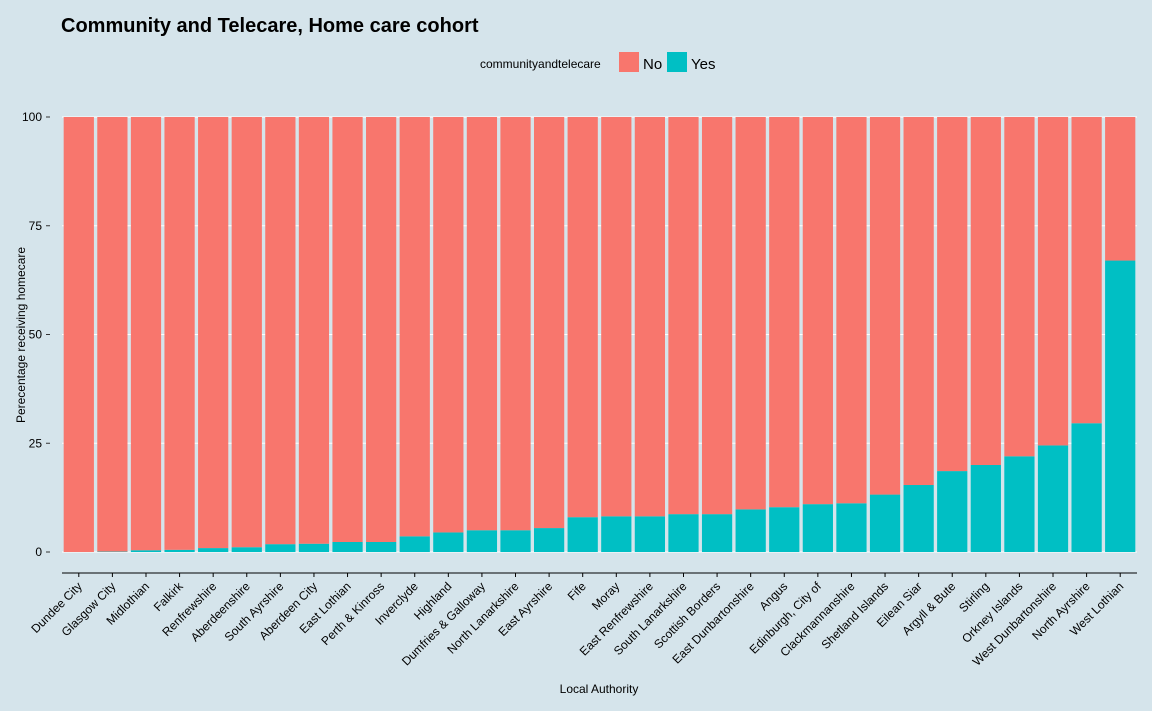 Image resolution: width=1152 pixels, height=711 pixels. Describe the element at coordinates (38, 552) in the screenshot. I see `y-tick-label: 0` at that location.